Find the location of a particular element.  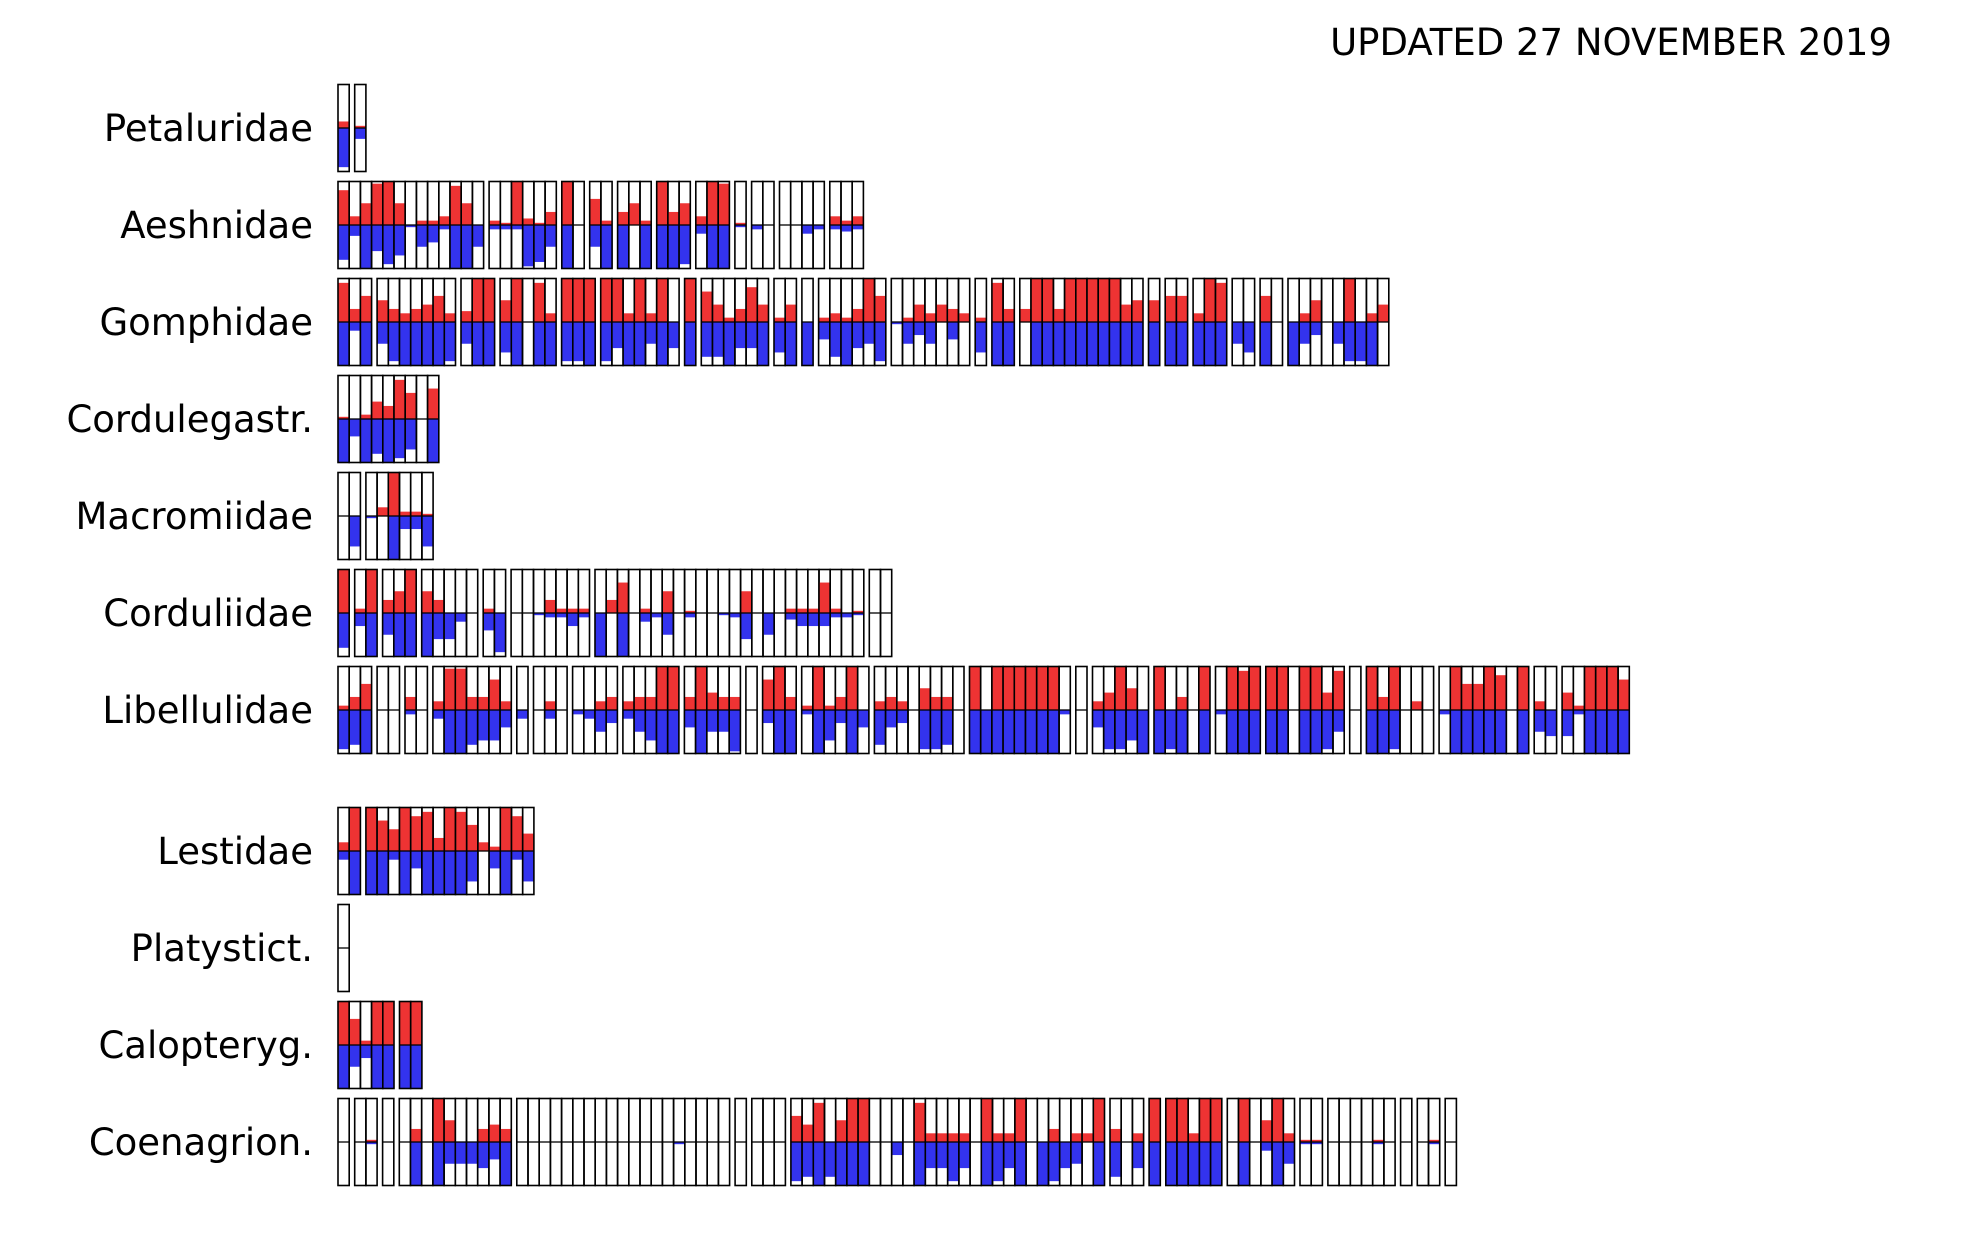

family-label: Aeshnidae is located at coordinates (216, 225).